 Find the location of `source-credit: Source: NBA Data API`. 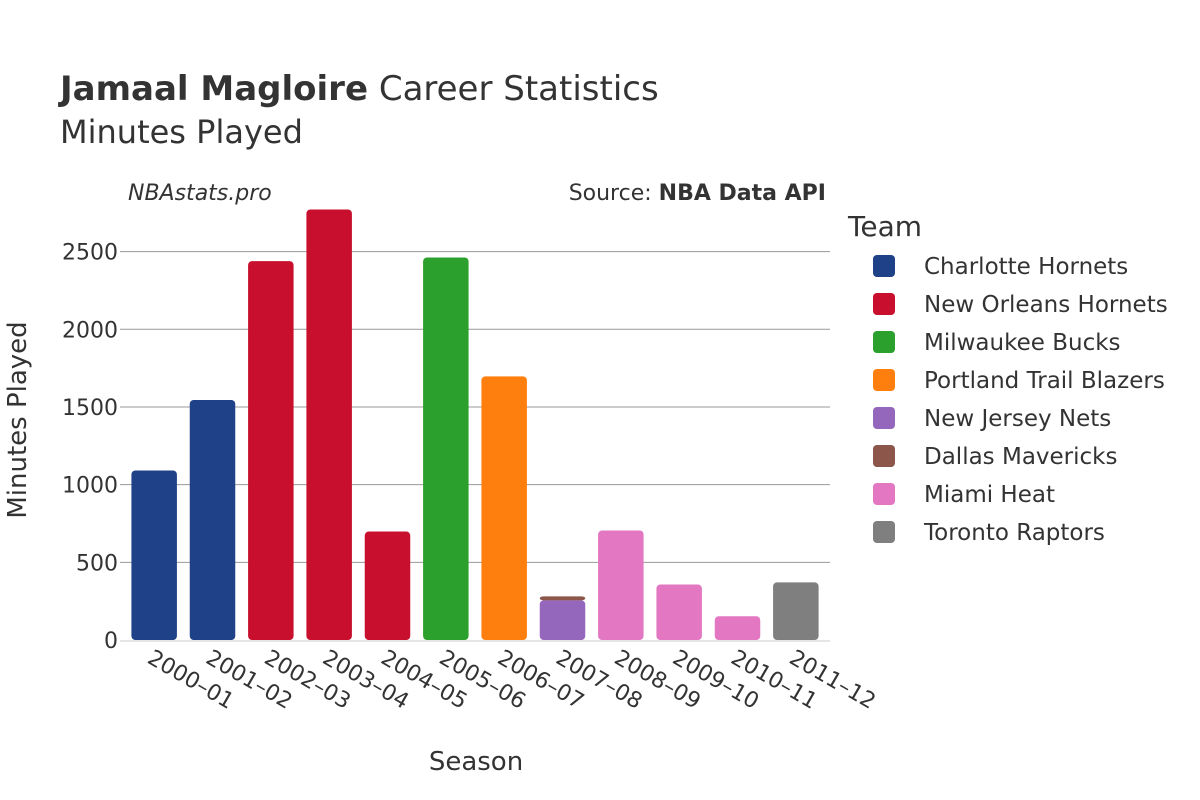

source-credit: Source: NBA Data API is located at coordinates (697, 193).